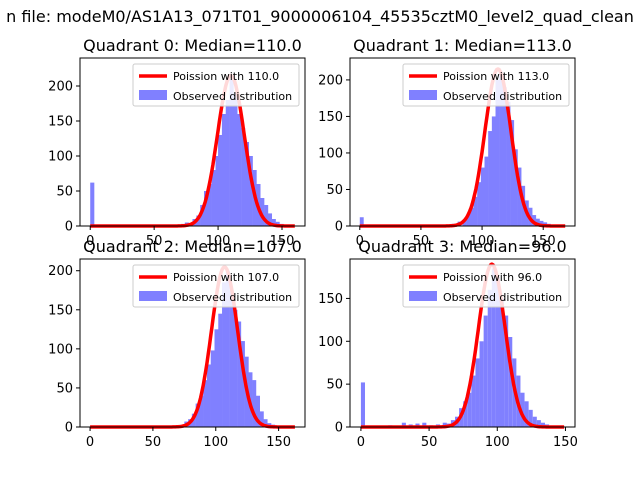  Describe the element at coordinates (69, 227) in the screenshot. I see `y-tick-label: 0` at that location.